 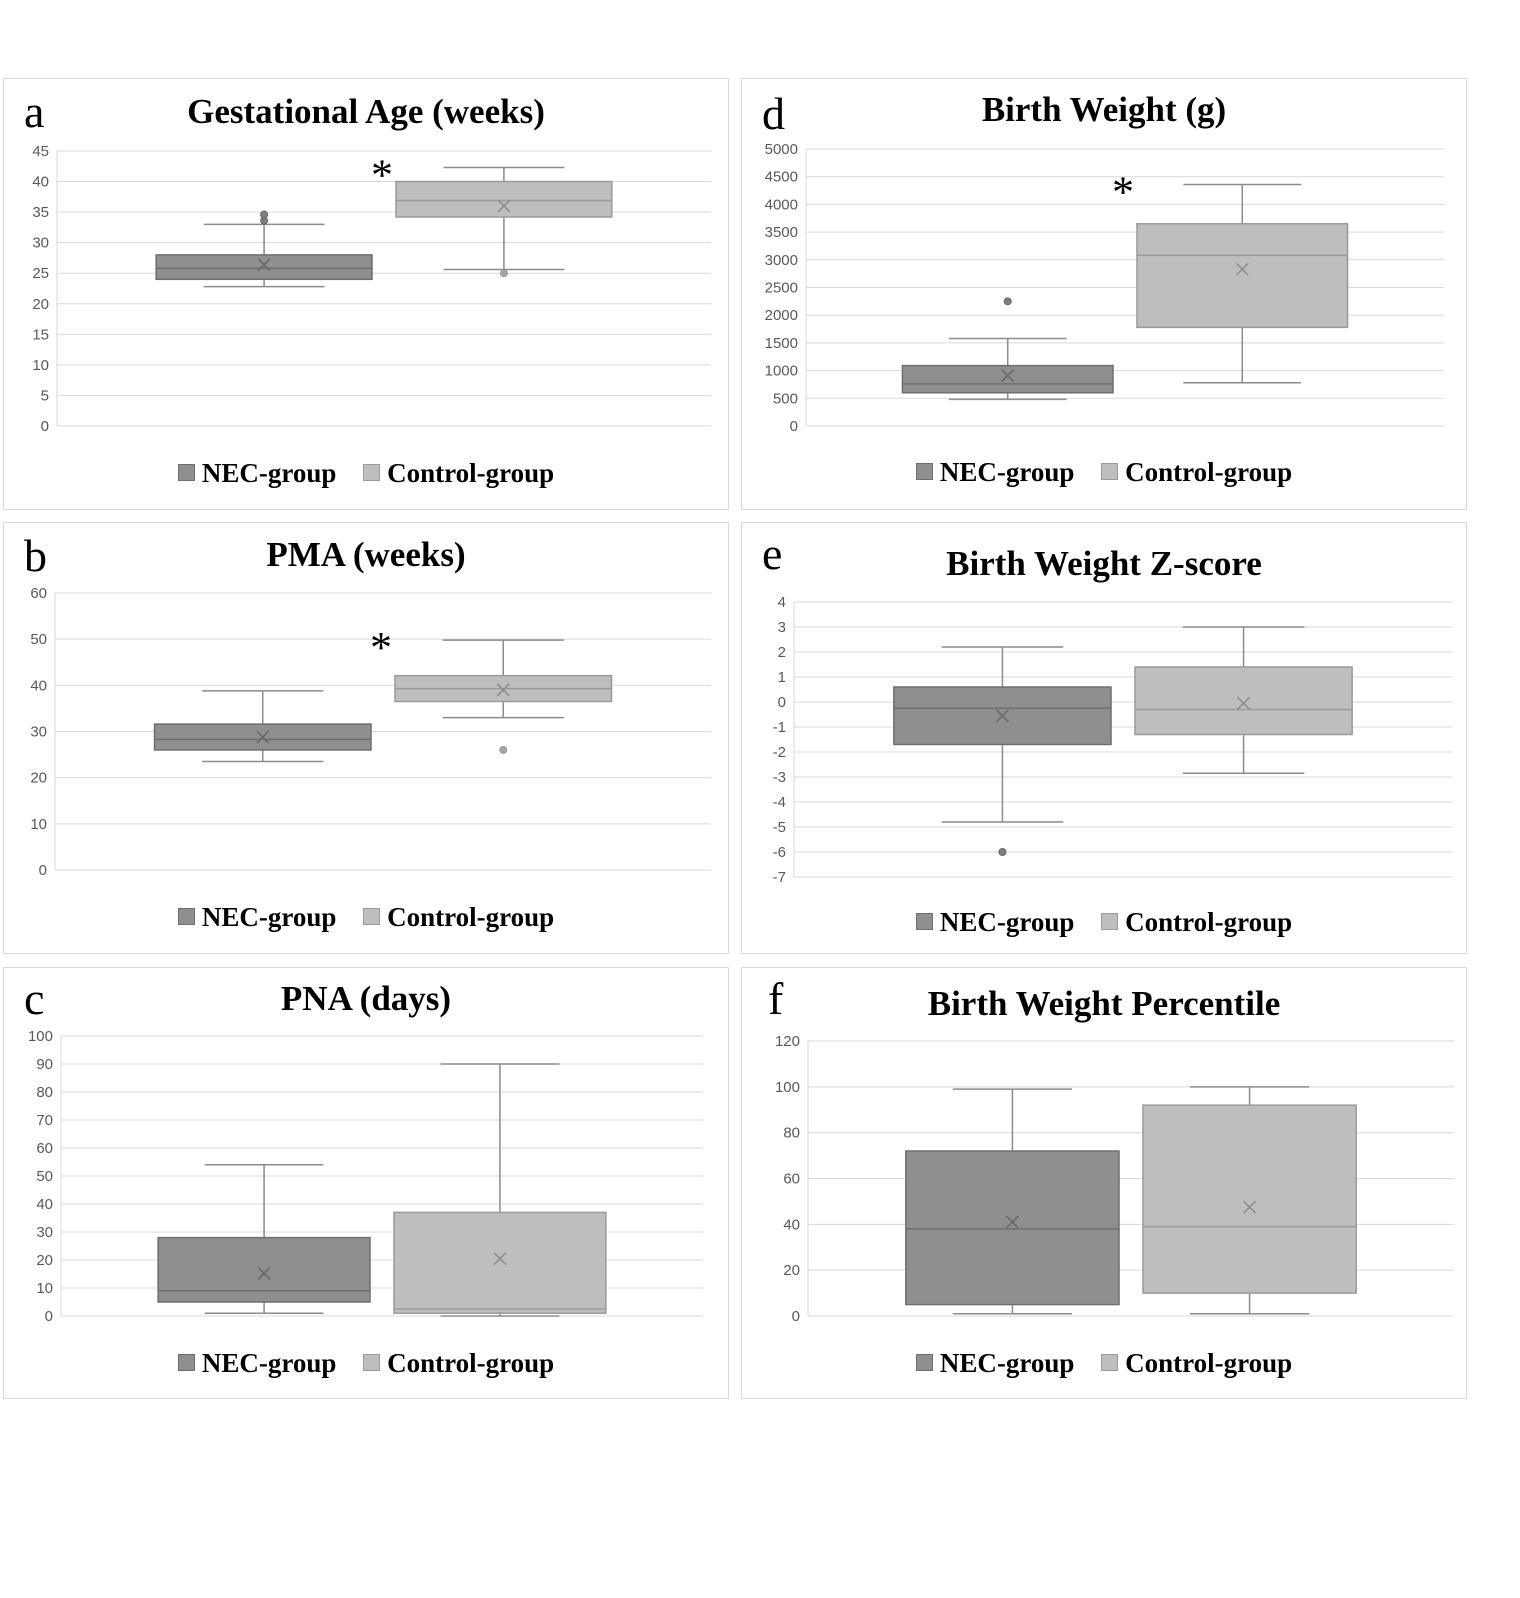 What do you see at coordinates (779, 852) in the screenshot?
I see `y-tick-label: -6` at bounding box center [779, 852].